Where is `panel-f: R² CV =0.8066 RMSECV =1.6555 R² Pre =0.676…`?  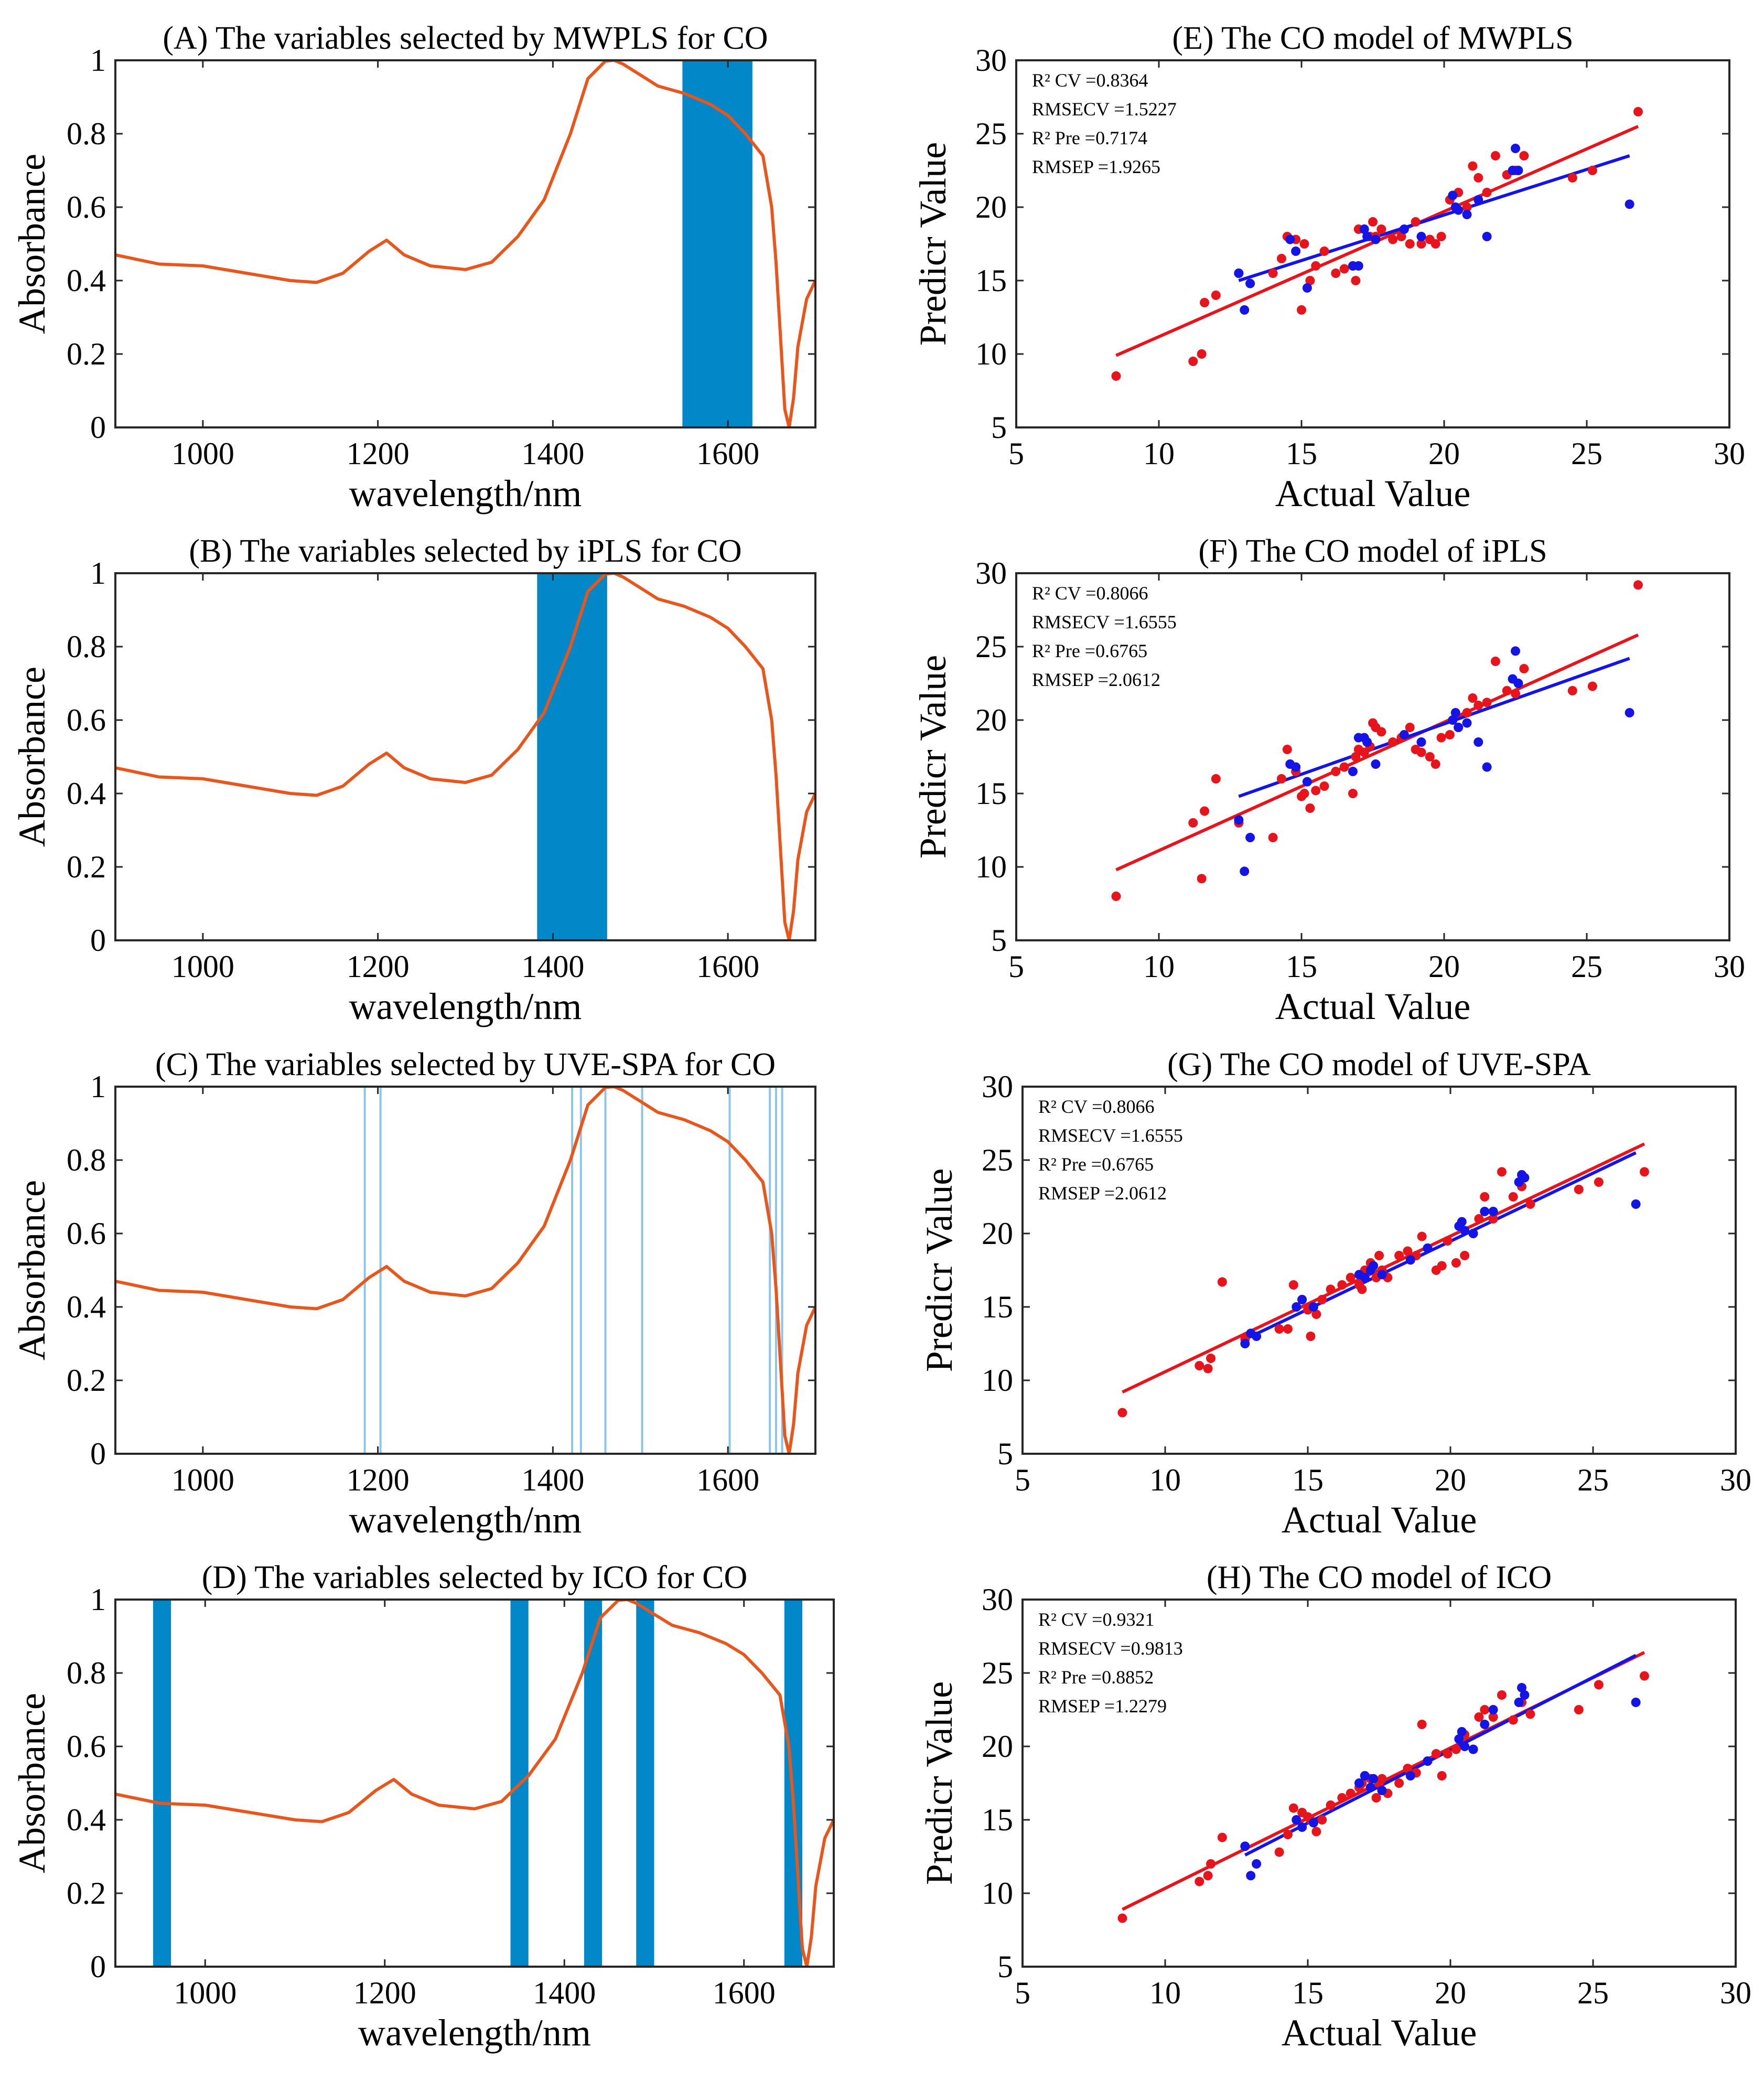 panel-f: R² CV =0.8066 RMSECV =1.6555 R² Pre =0.676… is located at coordinates (1328, 780).